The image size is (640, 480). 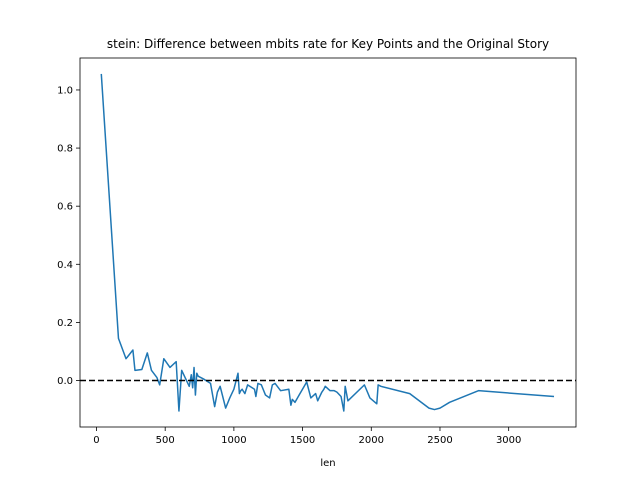 What do you see at coordinates (65, 323) in the screenshot?
I see `y-tick-label: 0.2` at bounding box center [65, 323].